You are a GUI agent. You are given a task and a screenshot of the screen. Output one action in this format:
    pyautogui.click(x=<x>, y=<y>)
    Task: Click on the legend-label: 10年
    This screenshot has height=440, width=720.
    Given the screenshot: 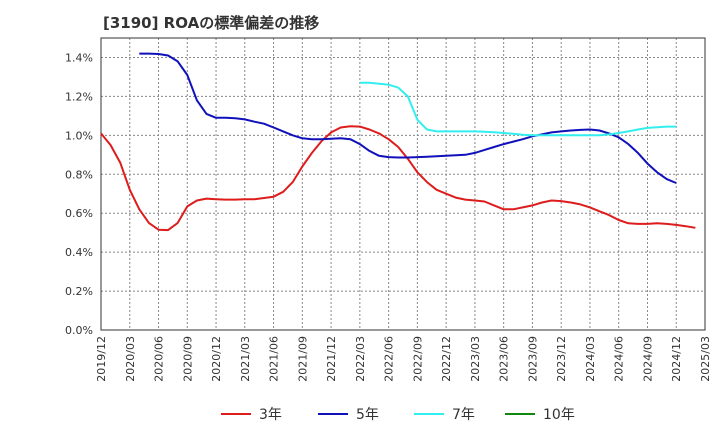 What is the action you would take?
    pyautogui.click(x=559, y=415)
    